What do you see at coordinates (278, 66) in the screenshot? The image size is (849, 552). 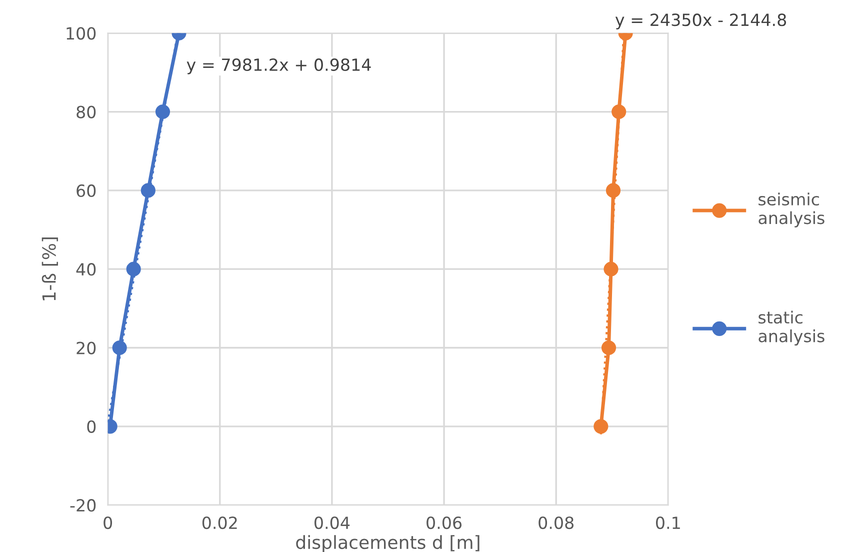 I see `annotation: y = 7981.2x + 0.9814` at bounding box center [278, 66].